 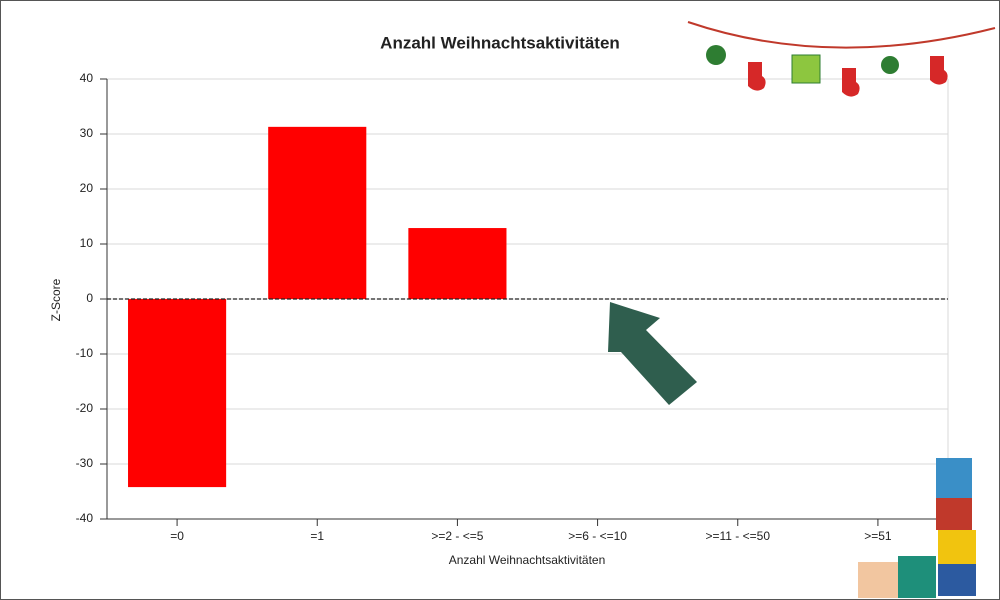 What do you see at coordinates (87, 78) in the screenshot?
I see `y-tick-label: 40` at bounding box center [87, 78].